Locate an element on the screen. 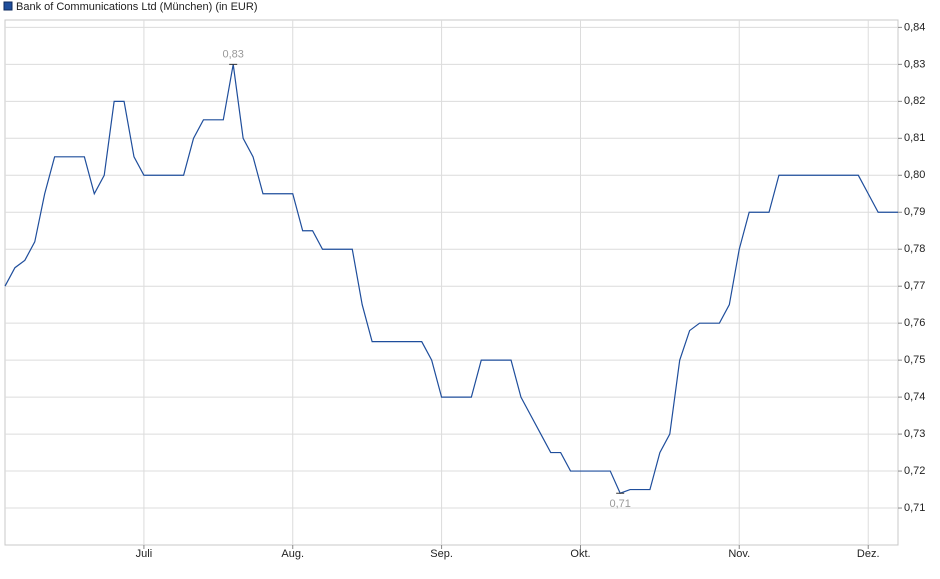 The image size is (940, 579). y-tick-label: 0,72 is located at coordinates (914, 471).